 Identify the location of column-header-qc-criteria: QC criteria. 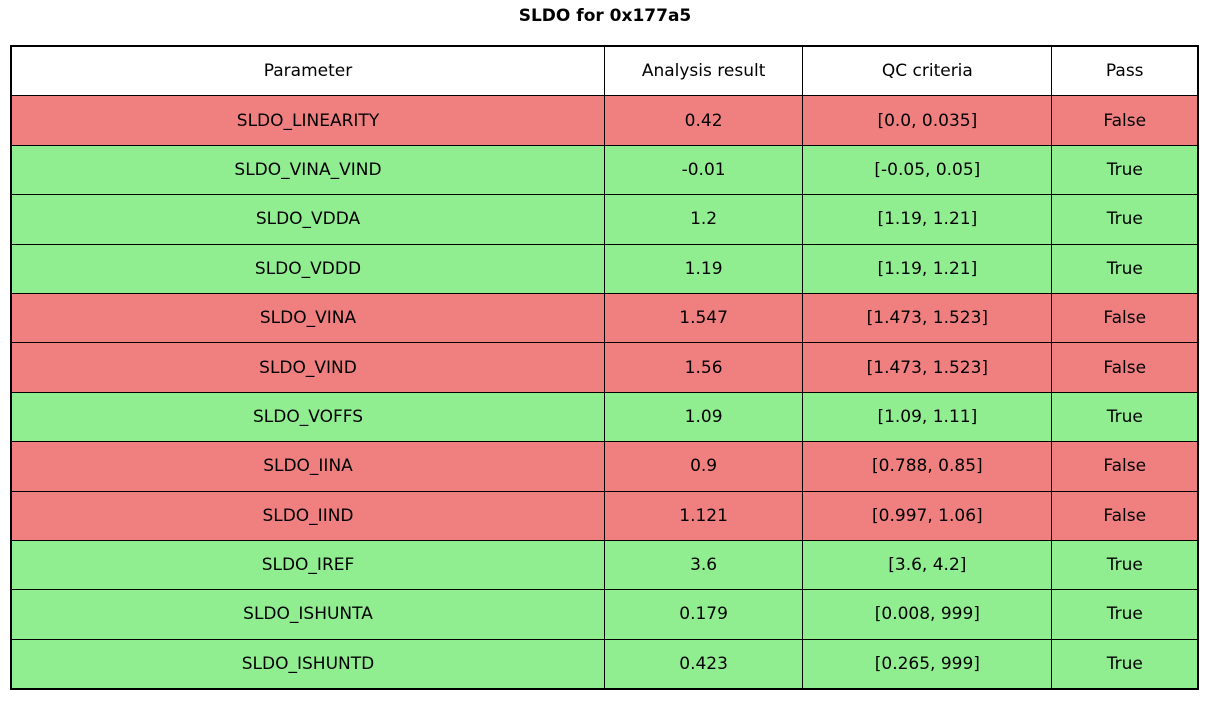
(927, 71).